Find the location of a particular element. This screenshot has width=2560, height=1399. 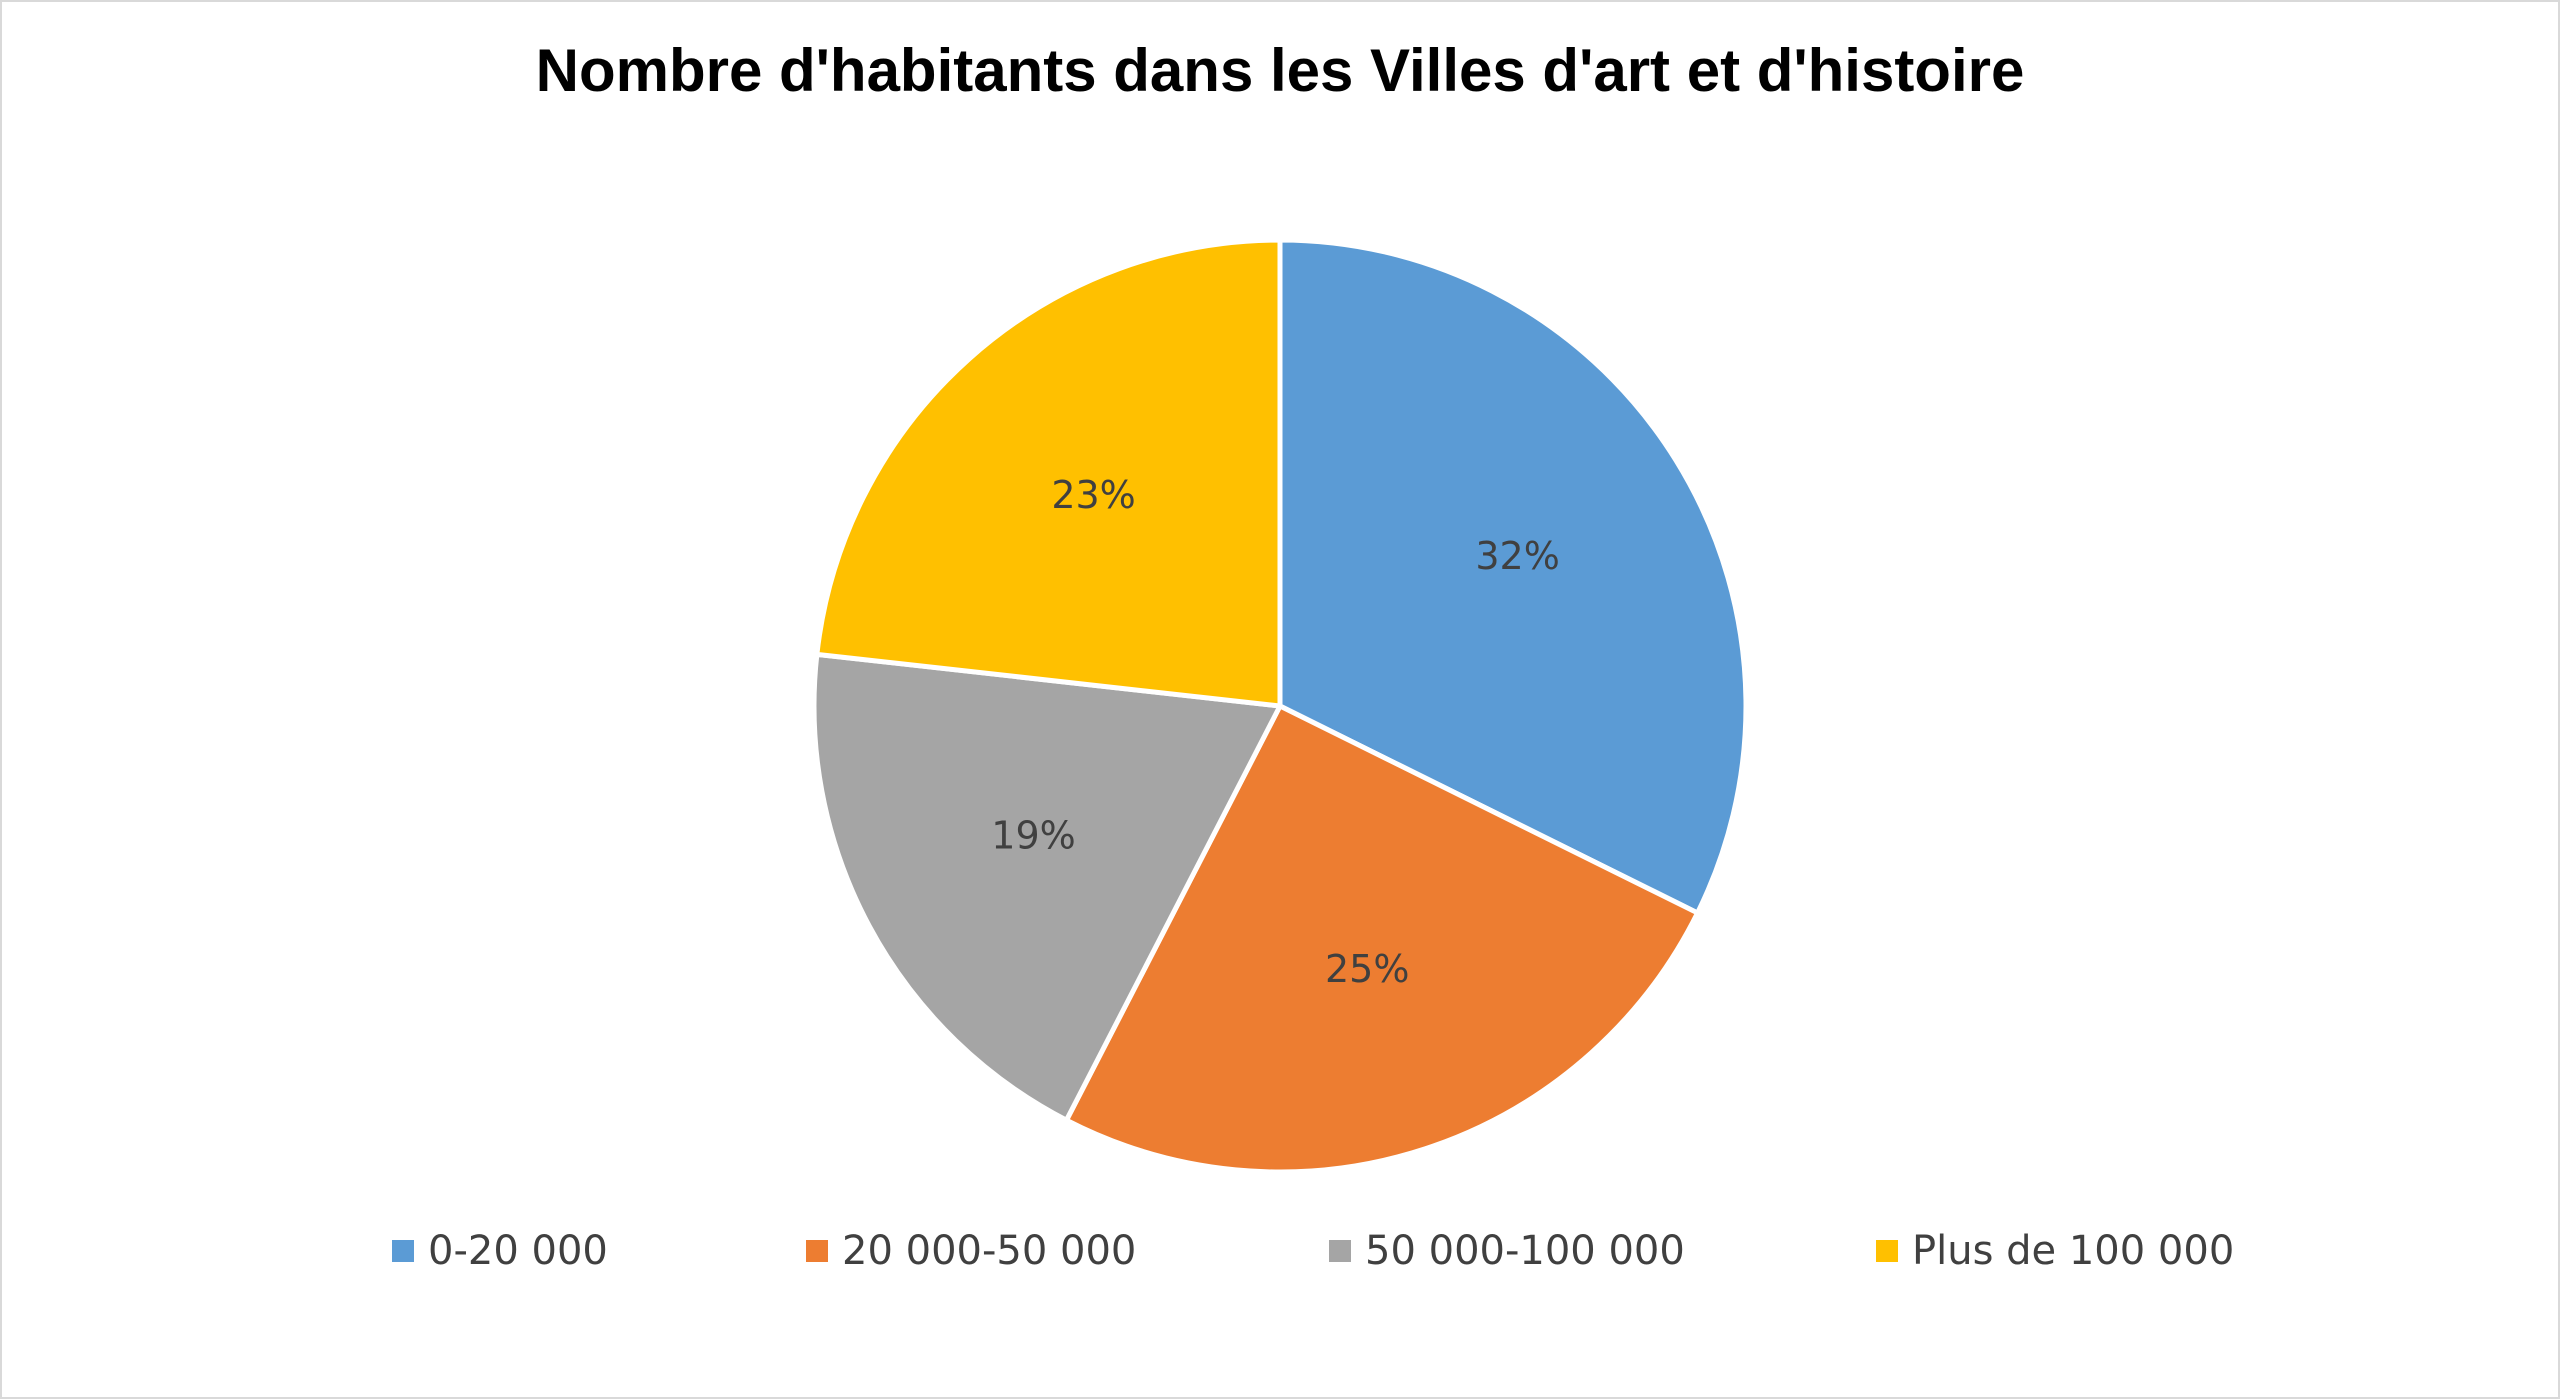

legend-label-1: 20 000-50 000 is located at coordinates (989, 1251).